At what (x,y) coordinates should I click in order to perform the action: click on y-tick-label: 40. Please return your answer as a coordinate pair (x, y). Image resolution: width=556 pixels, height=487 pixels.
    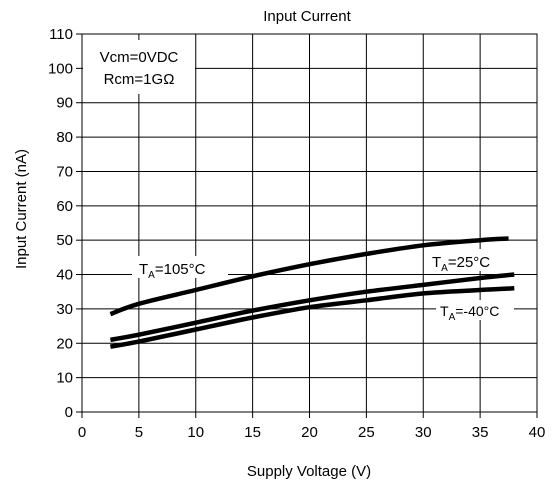
    Looking at the image, I should click on (64, 275).